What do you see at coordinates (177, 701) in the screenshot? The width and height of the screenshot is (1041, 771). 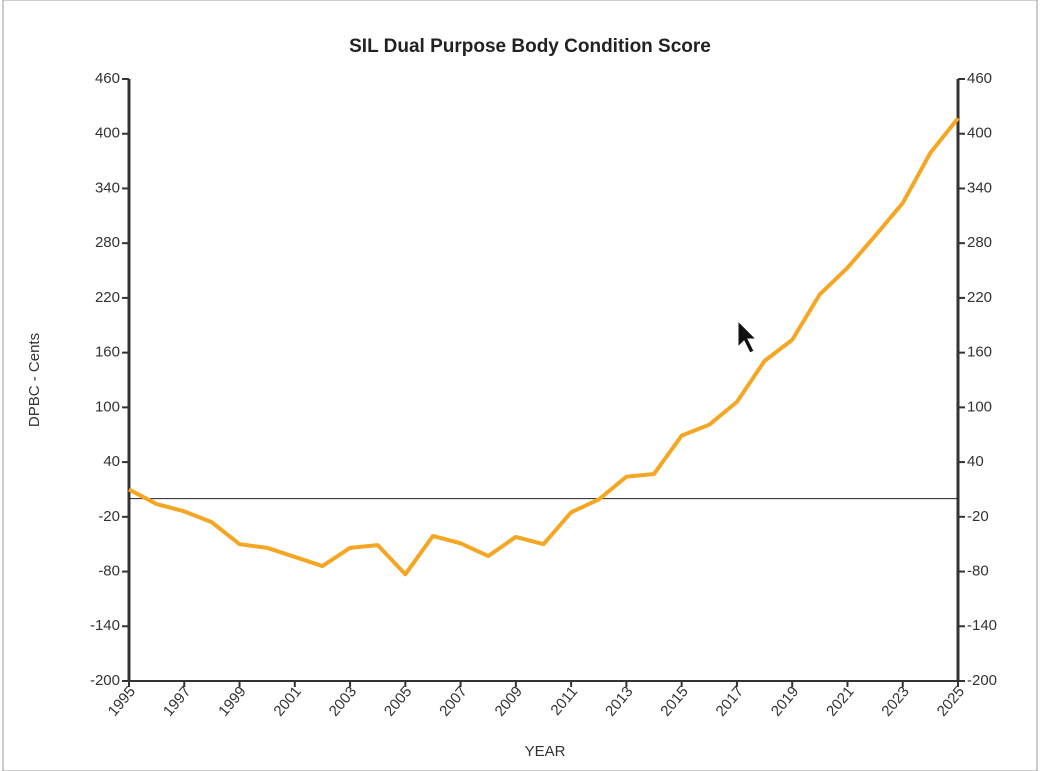 I see `x-tick-label: 1997` at bounding box center [177, 701].